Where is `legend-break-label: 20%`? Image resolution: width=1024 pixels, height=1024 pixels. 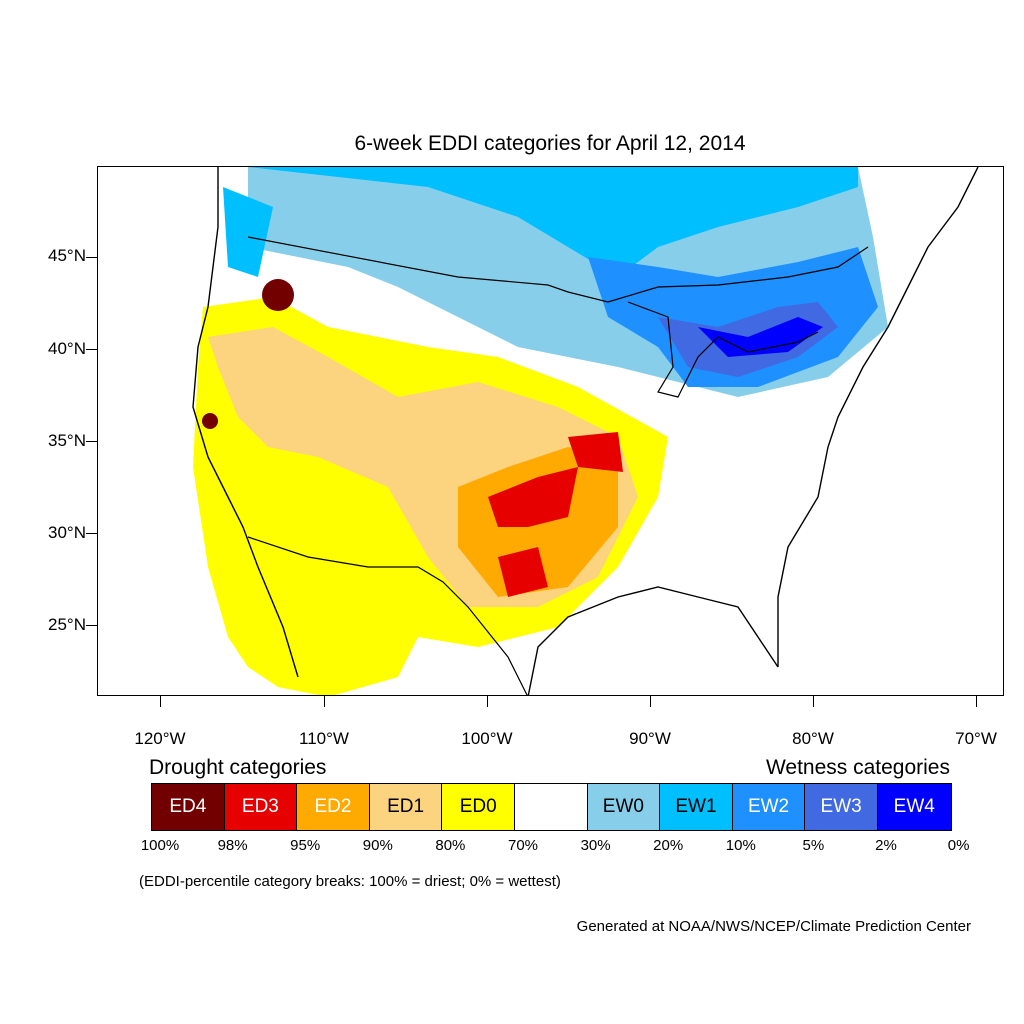 legend-break-label: 20% is located at coordinates (668, 845).